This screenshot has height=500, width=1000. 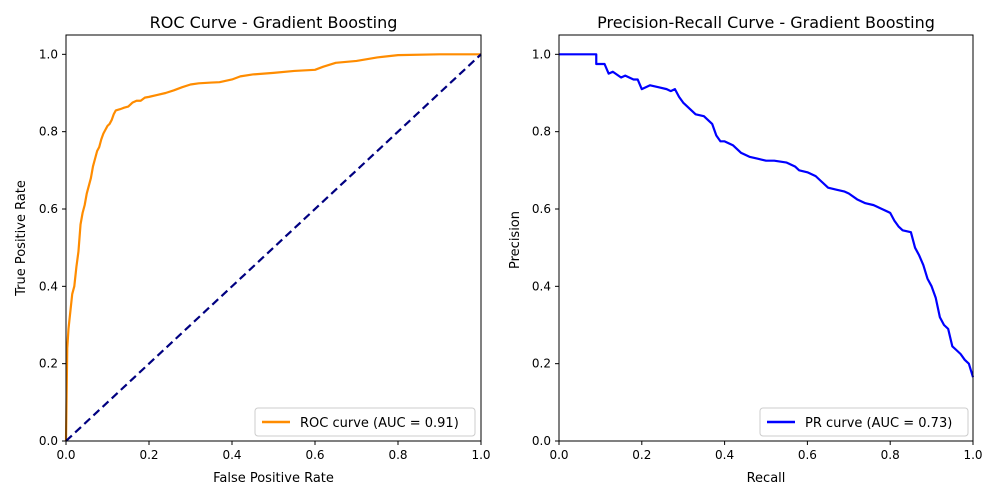 What do you see at coordinates (541, 209) in the screenshot?
I see `pr-y-tick-label: 0.6` at bounding box center [541, 209].